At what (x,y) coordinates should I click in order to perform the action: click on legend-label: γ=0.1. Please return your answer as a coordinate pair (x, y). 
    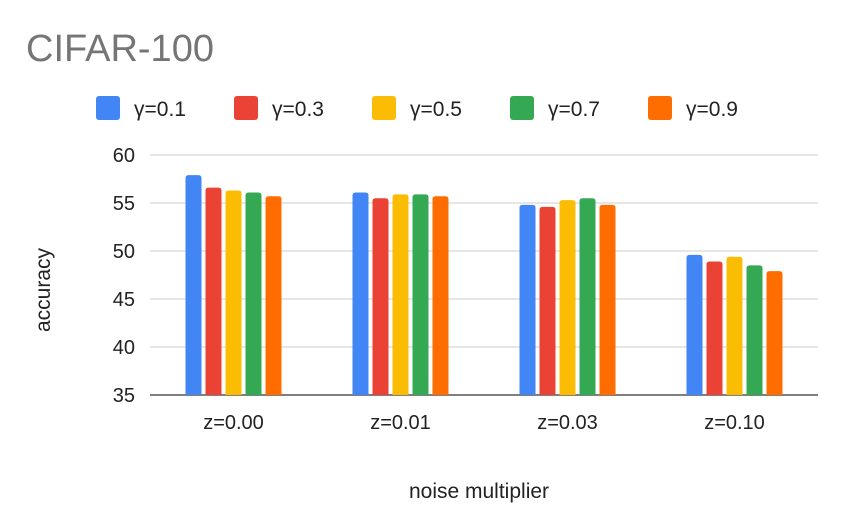
    Looking at the image, I should click on (160, 109).